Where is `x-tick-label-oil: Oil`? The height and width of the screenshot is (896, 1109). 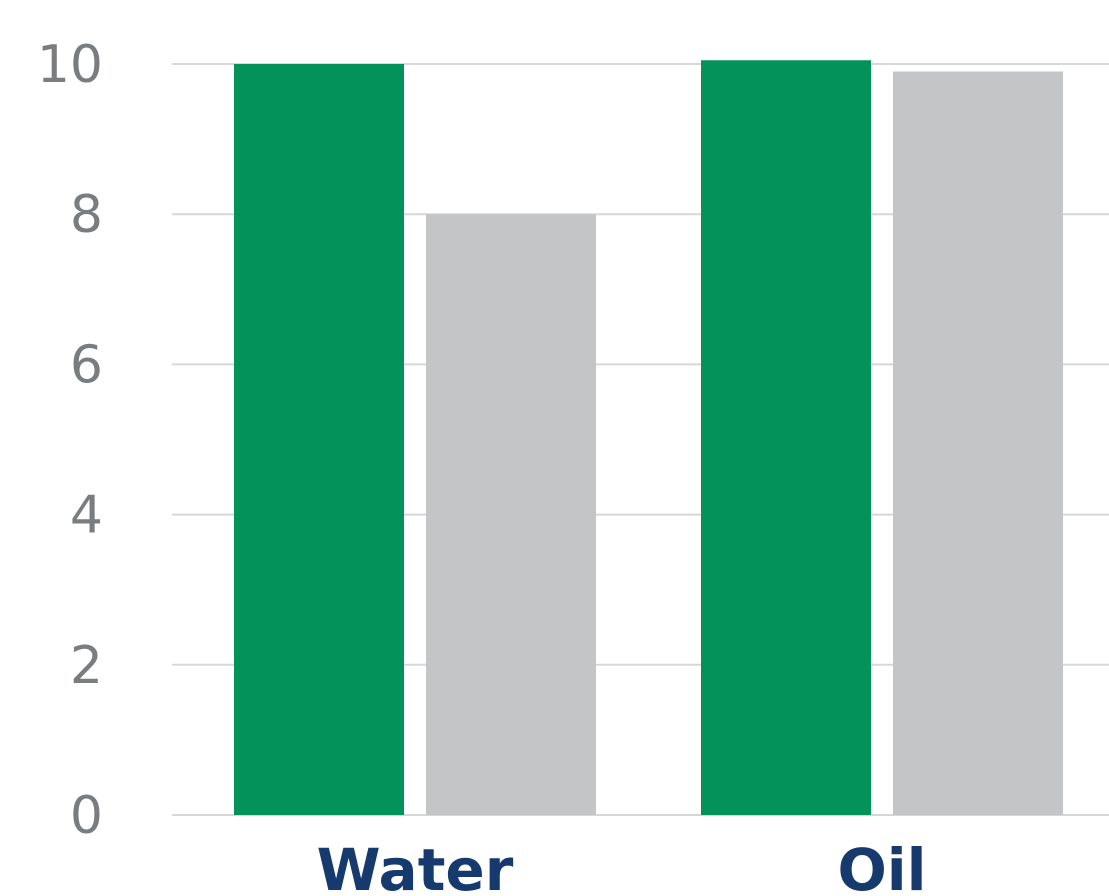
x-tick-label-oil: Oil is located at coordinates (881, 866).